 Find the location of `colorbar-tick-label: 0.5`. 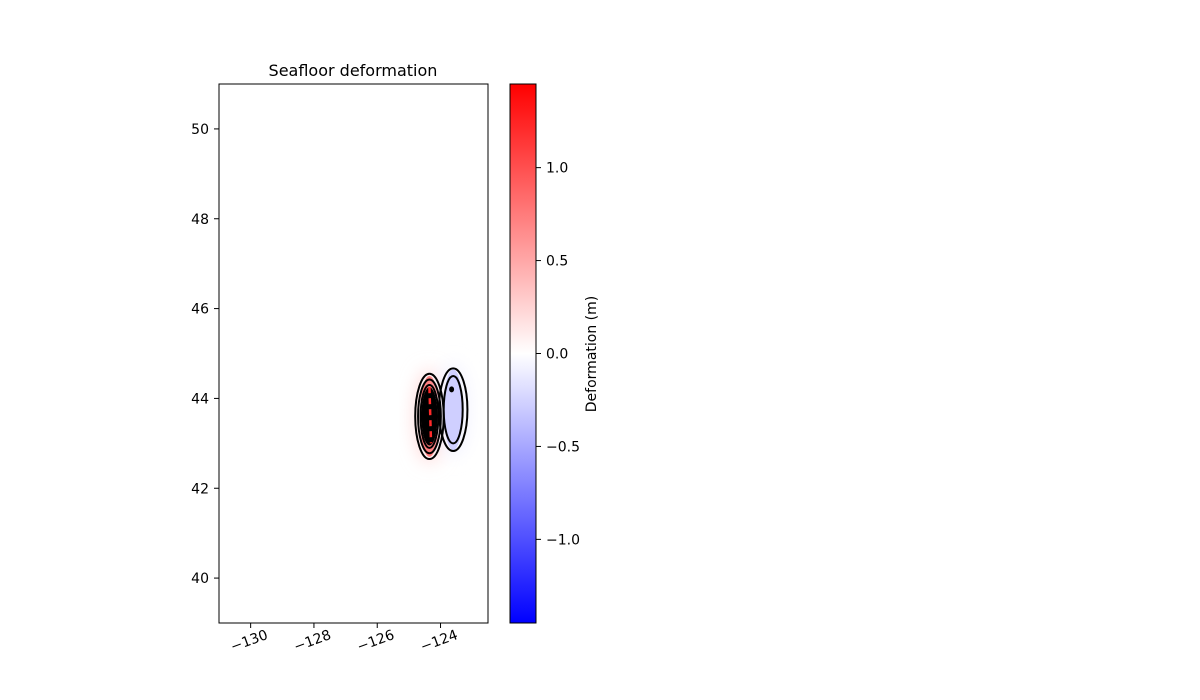

colorbar-tick-label: 0.5 is located at coordinates (557, 262).